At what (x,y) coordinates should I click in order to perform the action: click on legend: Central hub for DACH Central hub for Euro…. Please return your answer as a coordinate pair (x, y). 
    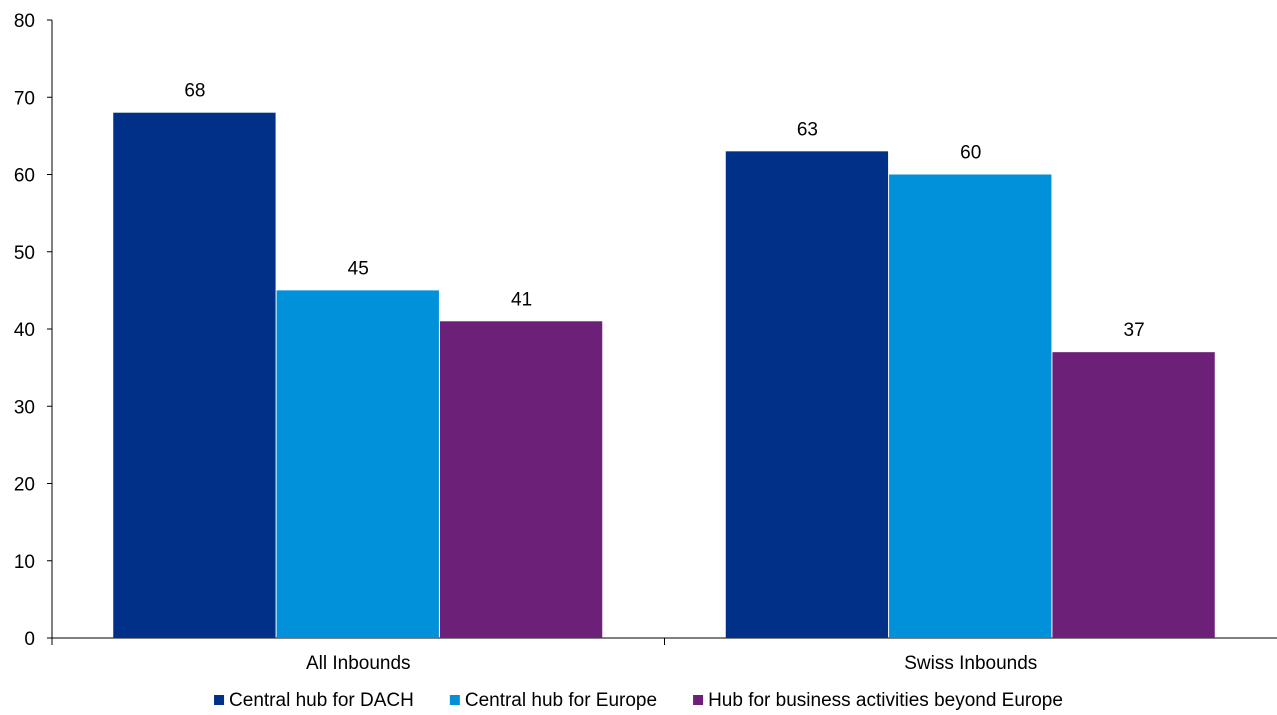
    Looking at the image, I should click on (638, 700).